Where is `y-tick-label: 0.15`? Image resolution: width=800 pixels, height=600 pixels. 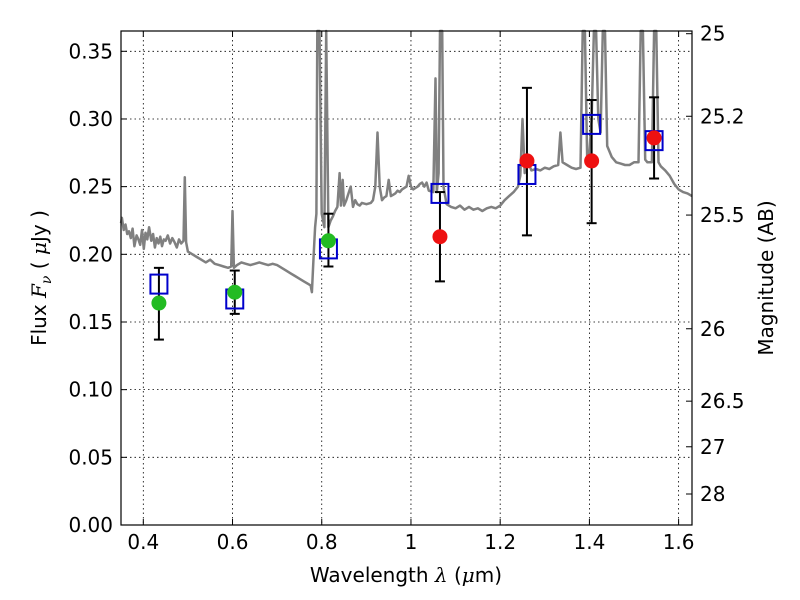
y-tick-label: 0.15 is located at coordinates (90, 322).